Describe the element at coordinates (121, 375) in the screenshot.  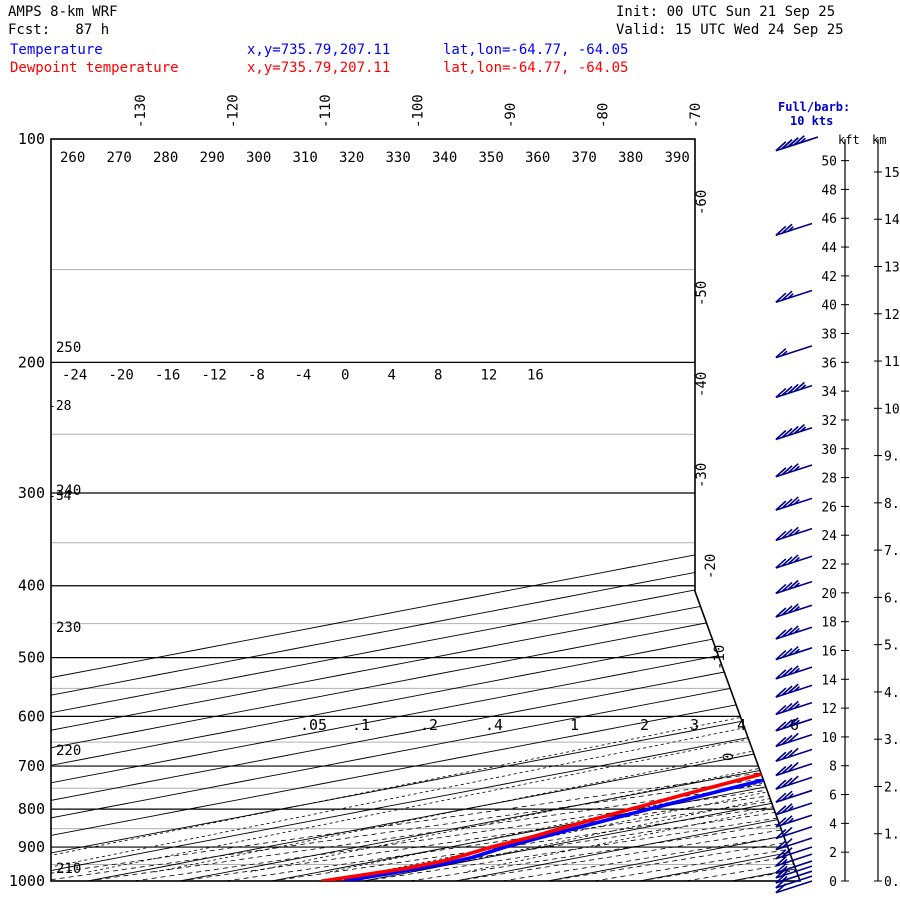
I see `isotherm-label-200mb: -20` at that location.